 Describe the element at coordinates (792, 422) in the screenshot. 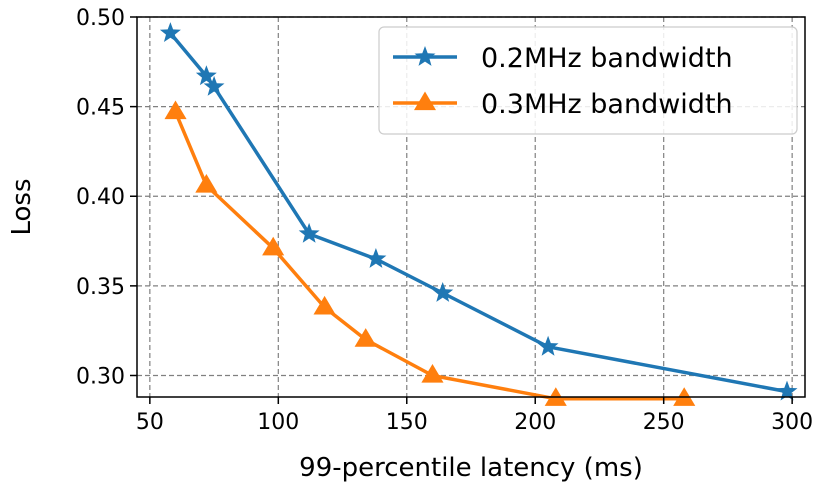

I see `x-tick-label: 300` at that location.